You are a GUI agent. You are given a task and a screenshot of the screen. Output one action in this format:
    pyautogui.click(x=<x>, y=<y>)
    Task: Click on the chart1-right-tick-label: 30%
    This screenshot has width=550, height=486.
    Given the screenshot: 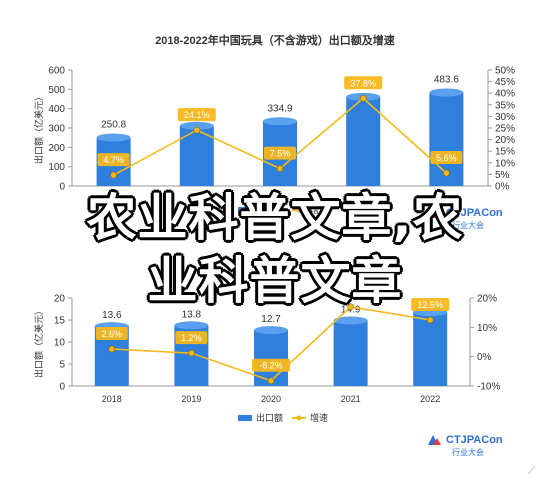 What is the action you would take?
    pyautogui.click(x=505, y=117)
    